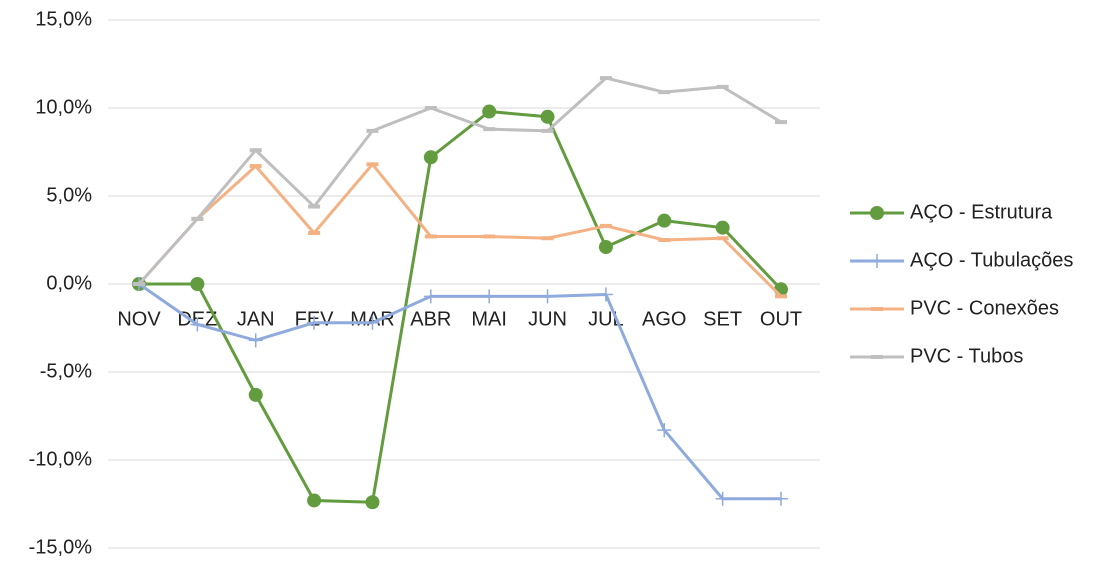  What do you see at coordinates (981, 212) in the screenshot?
I see `legend-label: AÇO - Estrutura` at bounding box center [981, 212].